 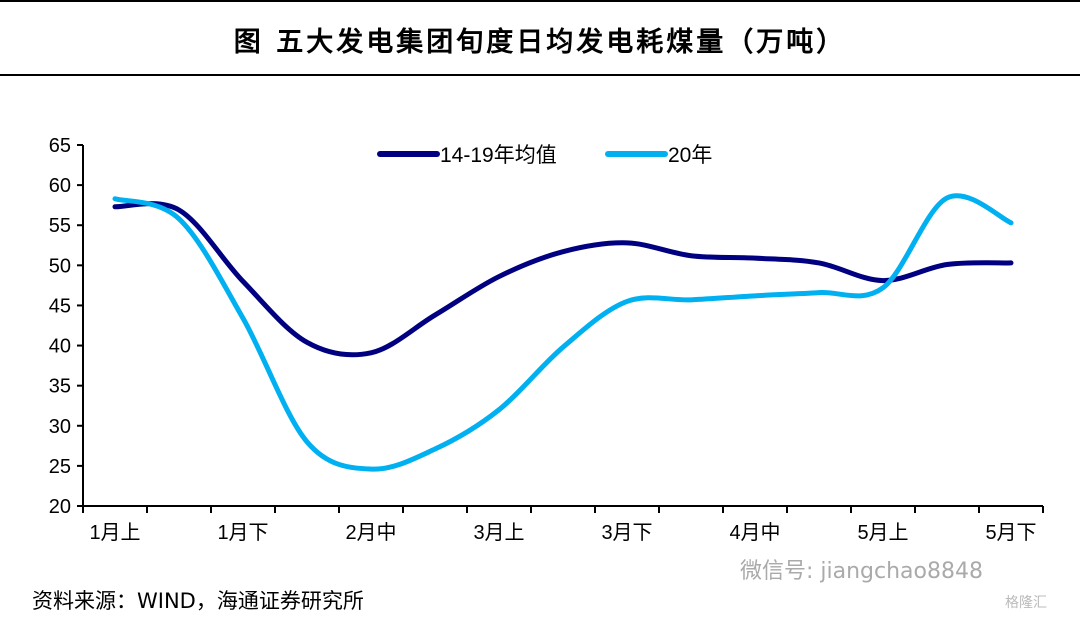 What do you see at coordinates (60, 226) in the screenshot?
I see `y-tick-label: 55` at bounding box center [60, 226].